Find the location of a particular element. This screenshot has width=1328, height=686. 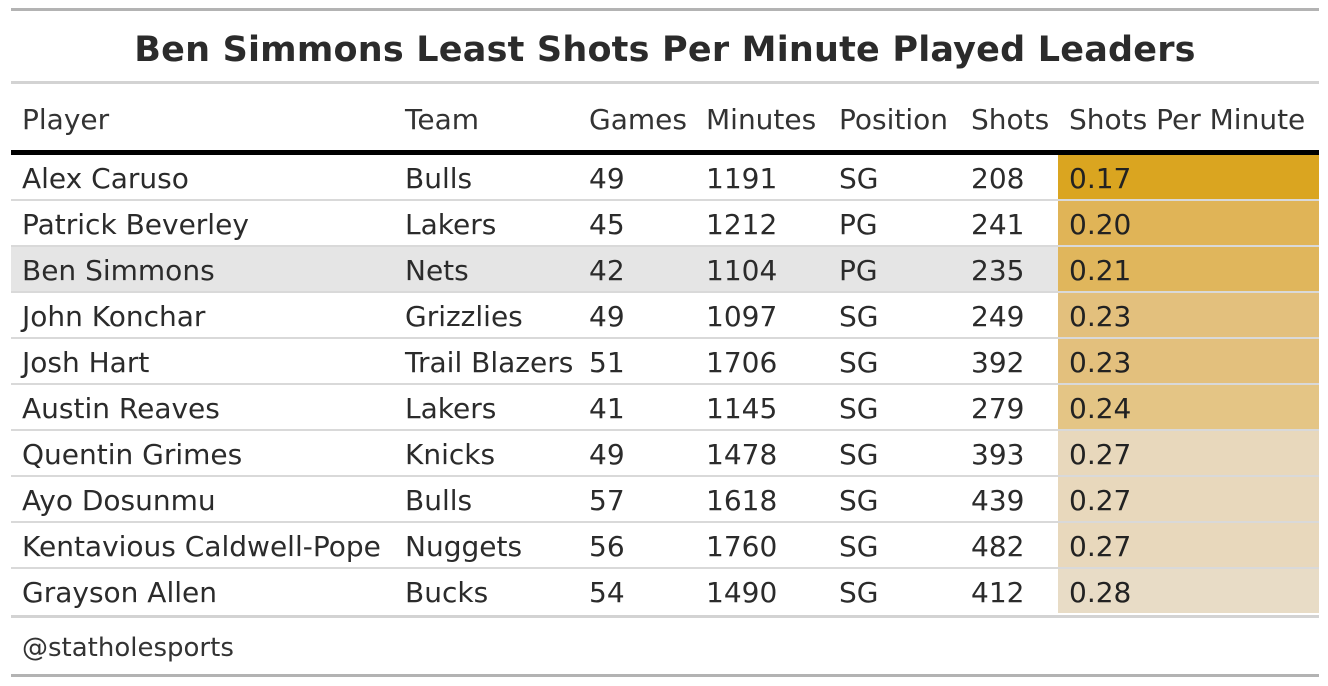

cell-shots-per-minute: 0.17 is located at coordinates (1188, 177).